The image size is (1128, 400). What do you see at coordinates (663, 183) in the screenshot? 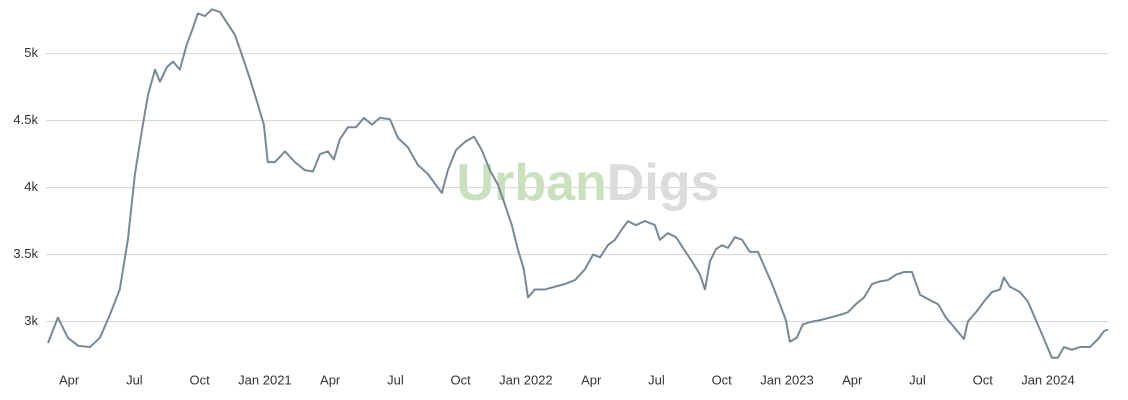
I see `watermark-part: Digs` at bounding box center [663, 183].